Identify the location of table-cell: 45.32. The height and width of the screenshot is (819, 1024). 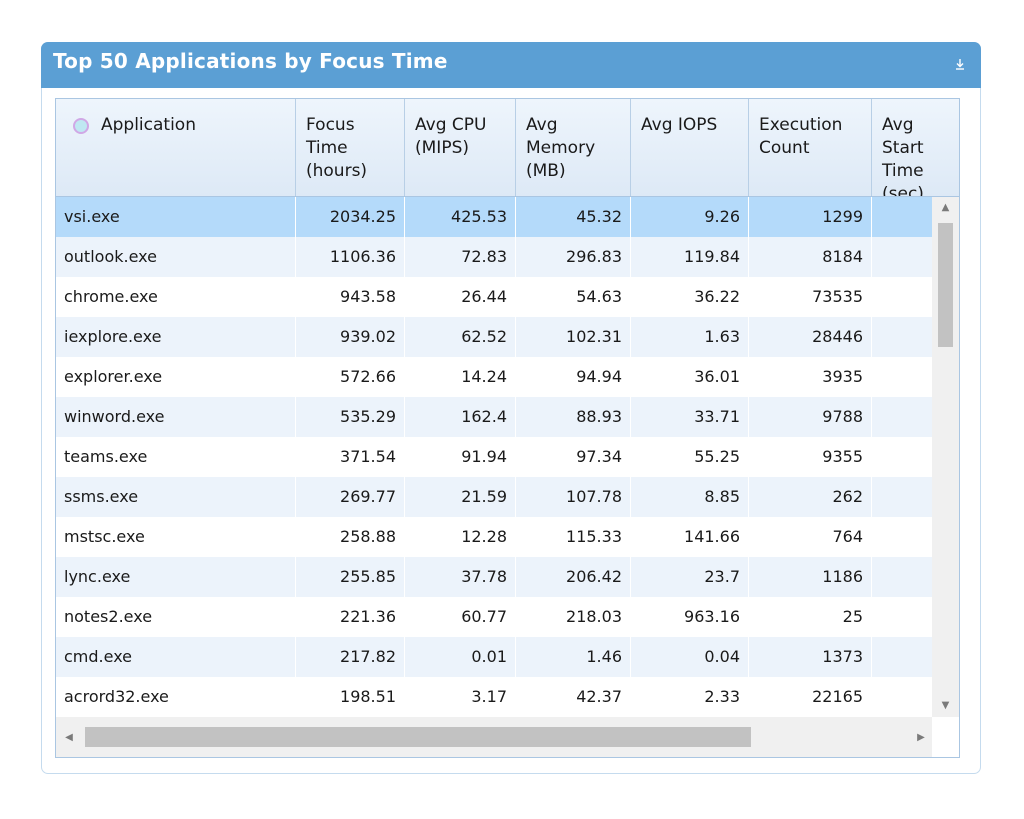
(573, 217).